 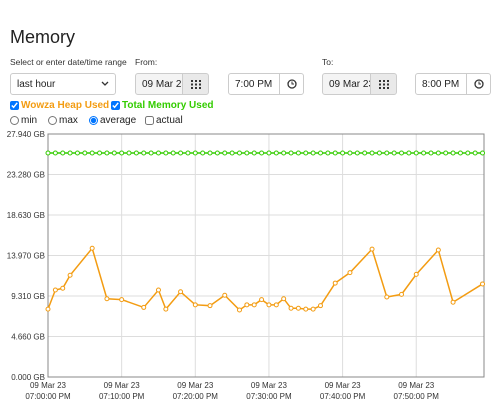 What do you see at coordinates (26, 215) in the screenshot?
I see `y-tick-label: 18.630 GB` at bounding box center [26, 215].